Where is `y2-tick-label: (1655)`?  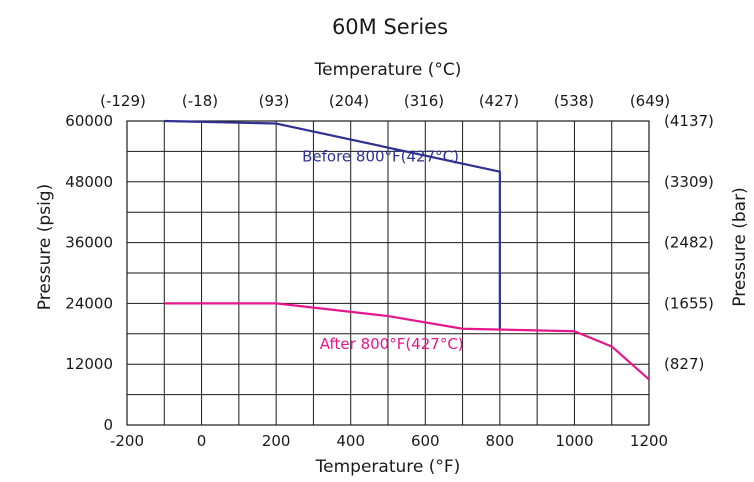 y2-tick-label: (1655) is located at coordinates (689, 303).